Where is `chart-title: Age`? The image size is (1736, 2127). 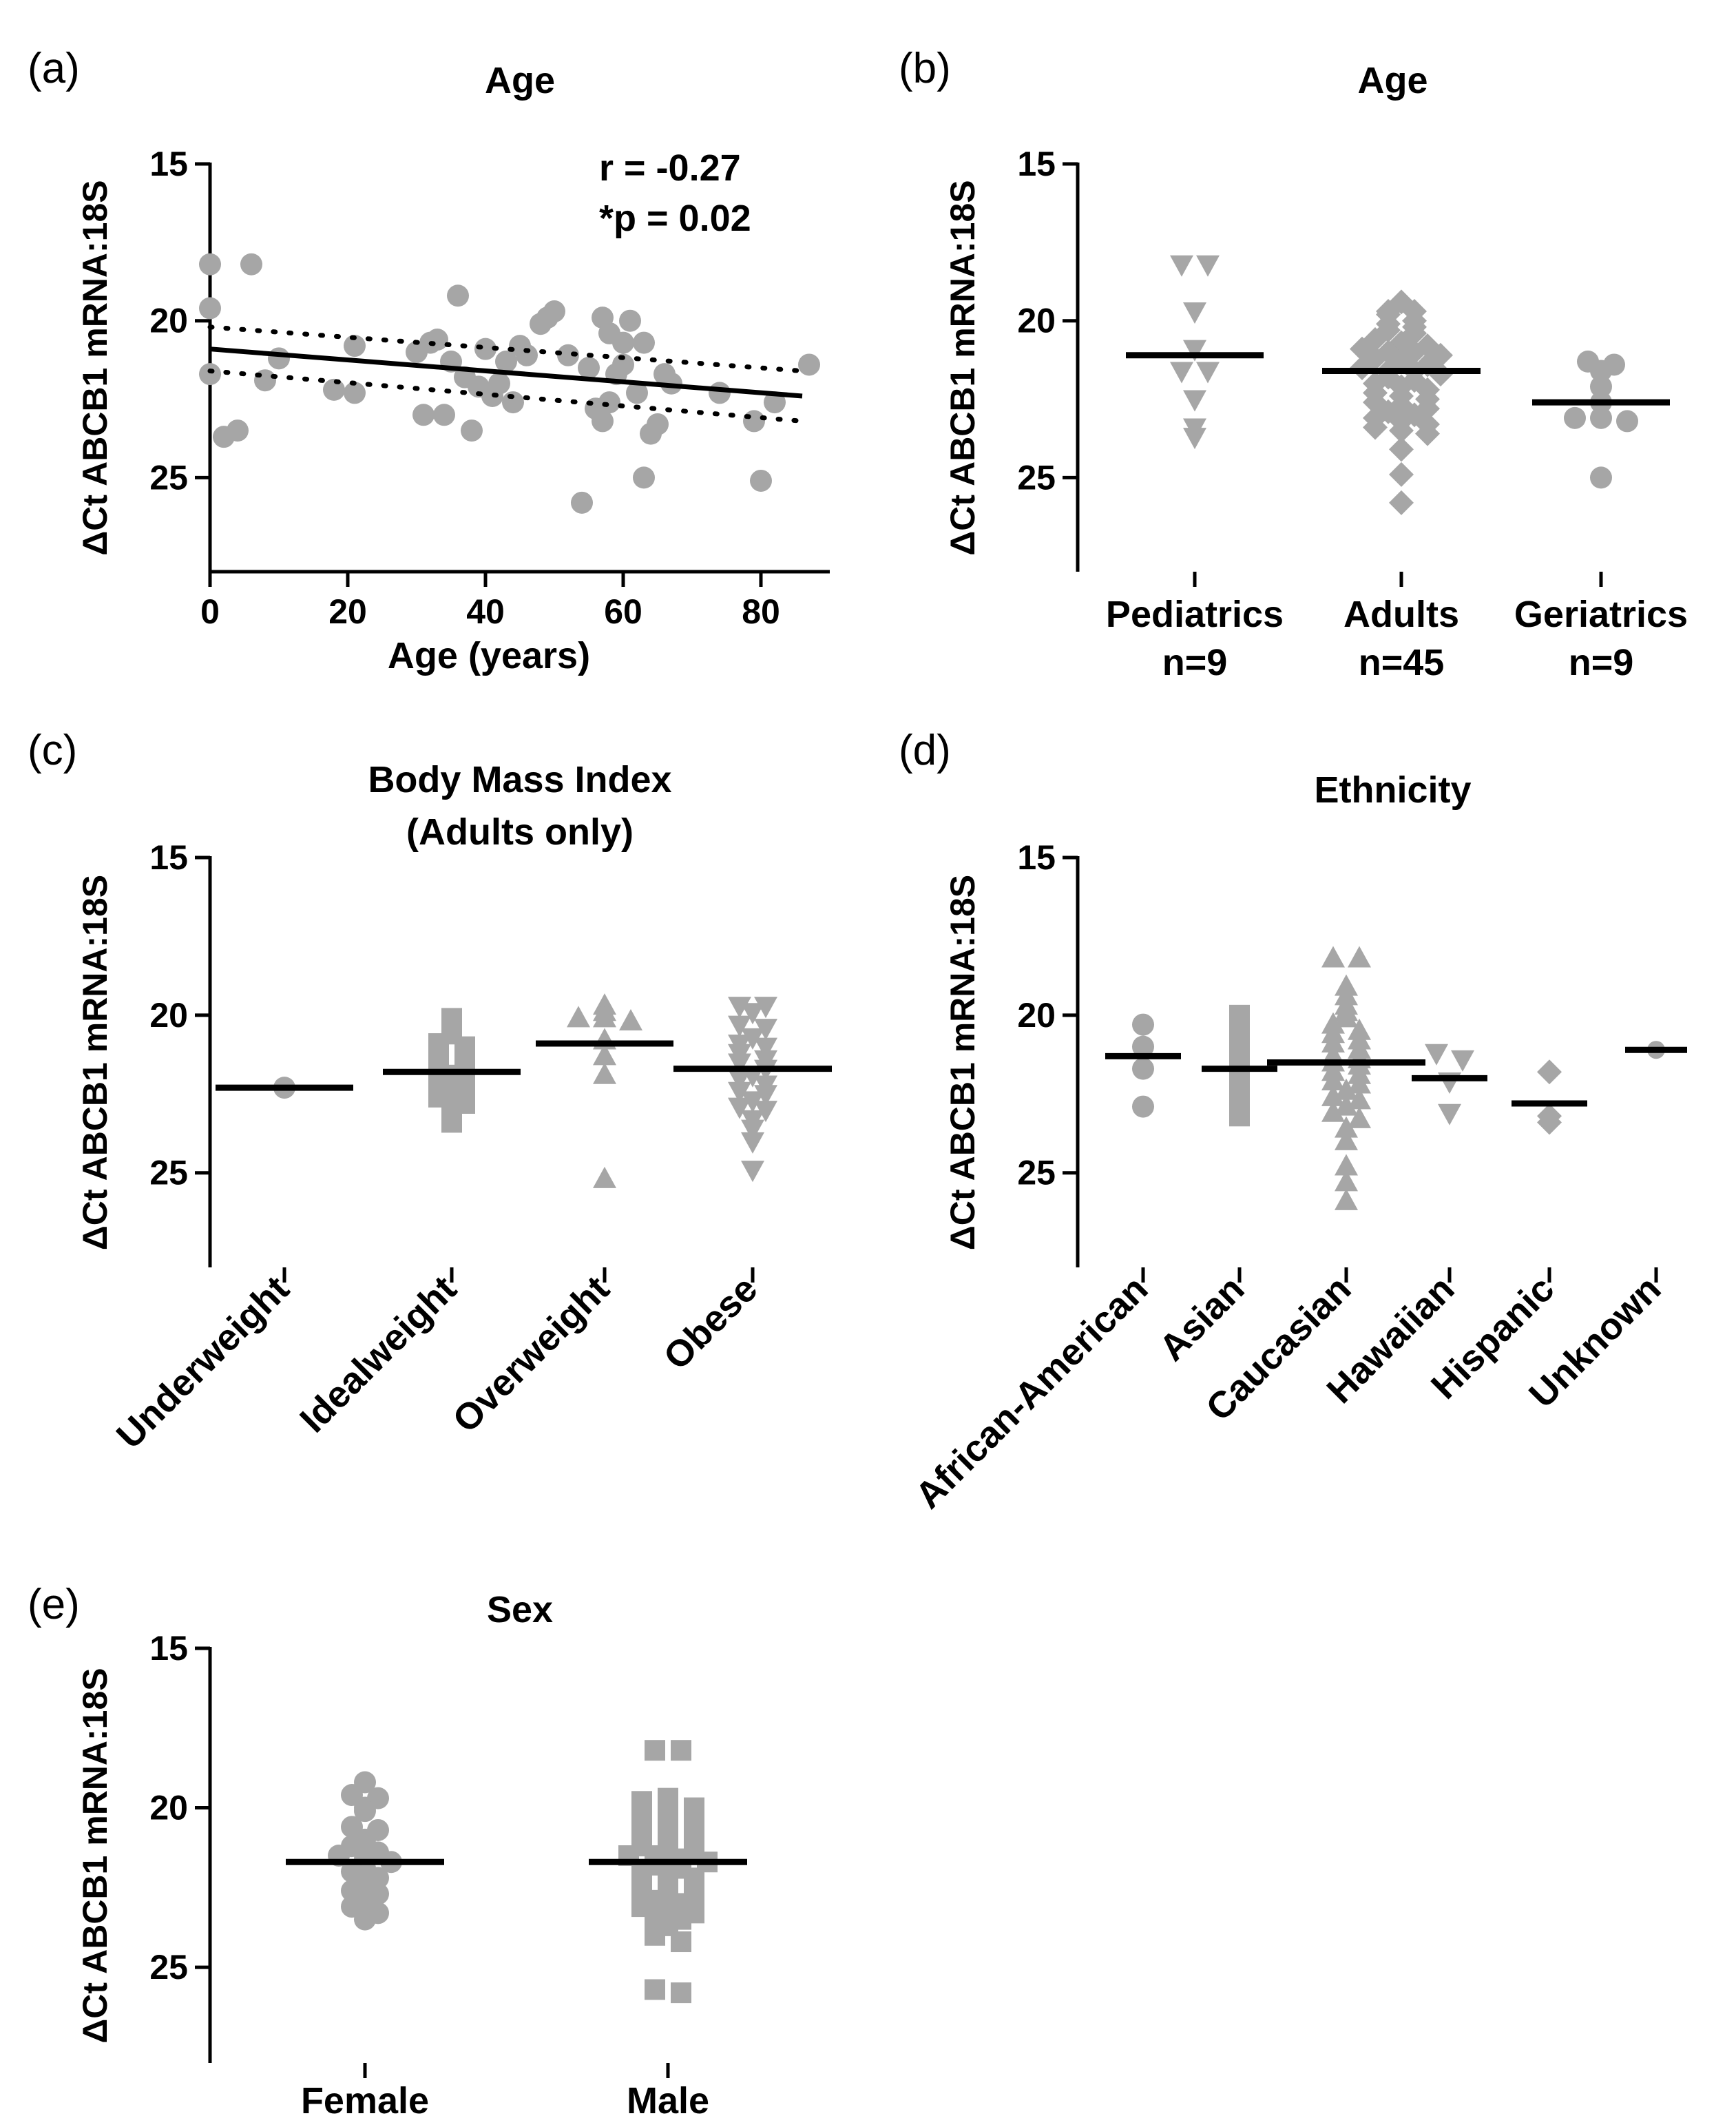
chart-title: Age is located at coordinates (520, 80).